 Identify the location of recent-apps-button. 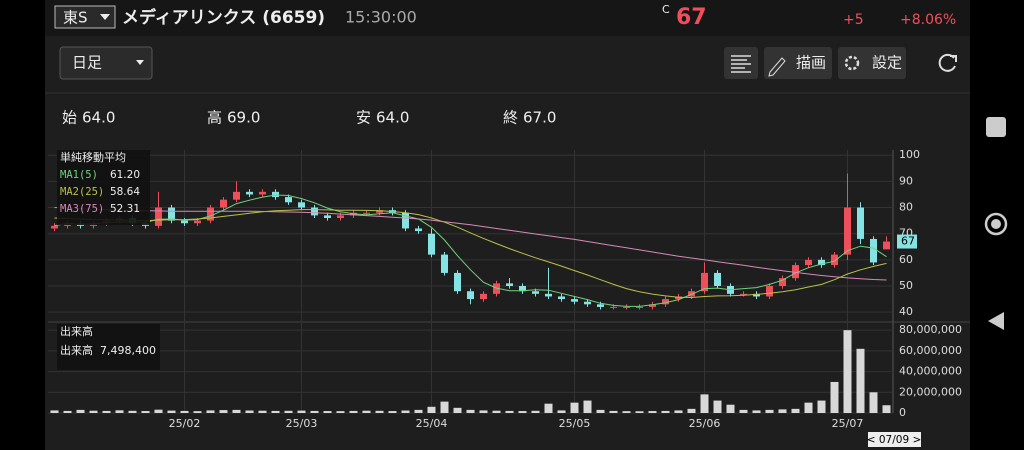
(996, 127).